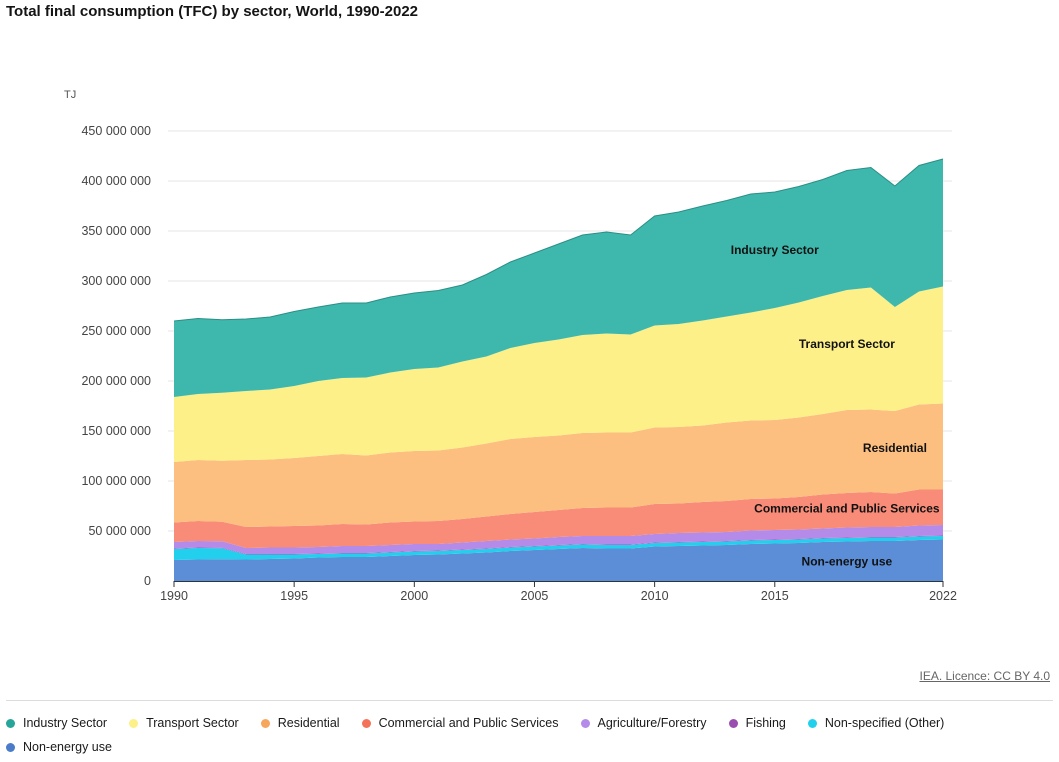 The height and width of the screenshot is (762, 1059). I want to click on x-tick-label: 2010, so click(655, 596).